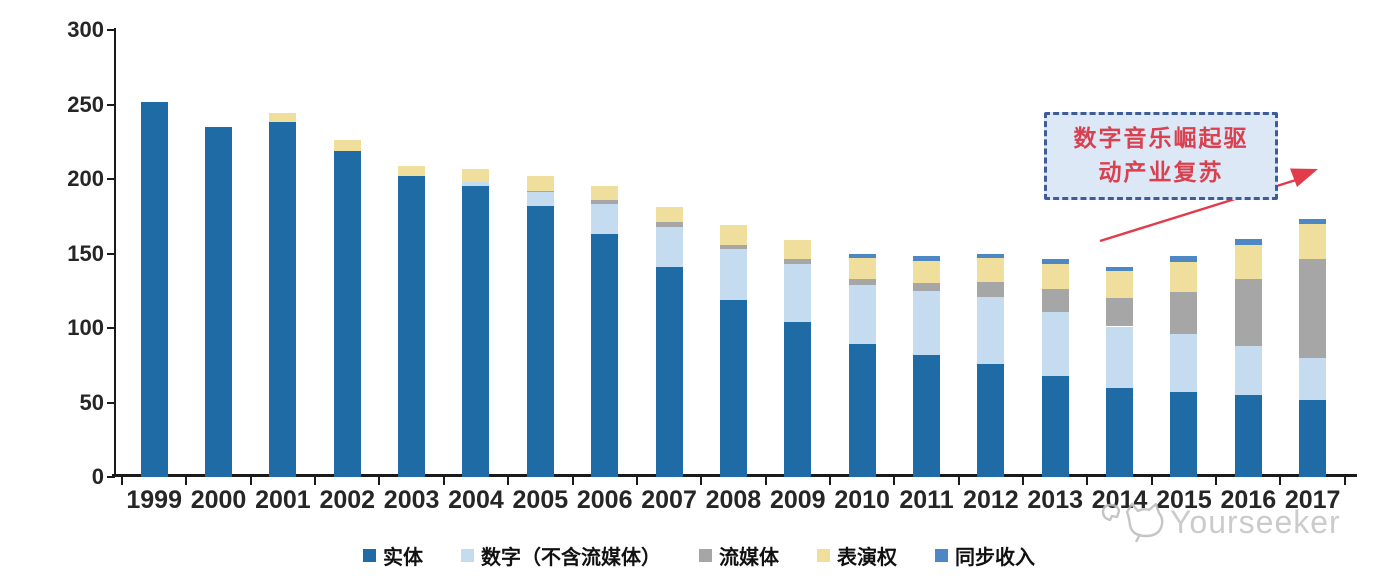  Describe the element at coordinates (1161, 156) in the screenshot. I see `annotation-callout: 数字音乐崛起驱 动产业复苏` at that location.